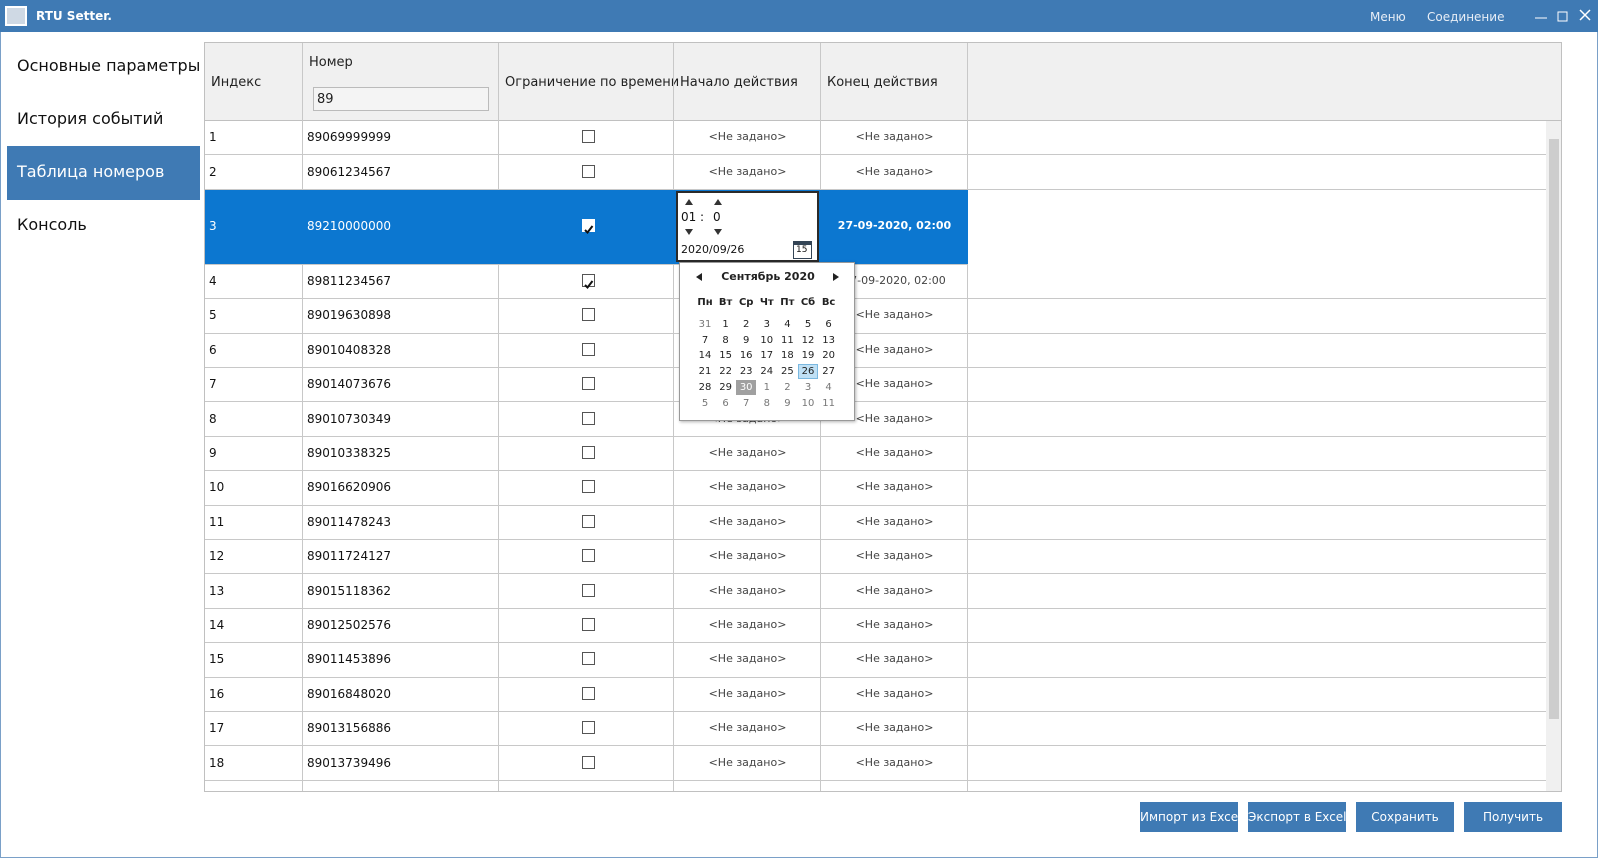 This screenshot has height=858, width=1598. What do you see at coordinates (1405, 817) in the screenshot?
I see `action-button: Сохранить` at bounding box center [1405, 817].